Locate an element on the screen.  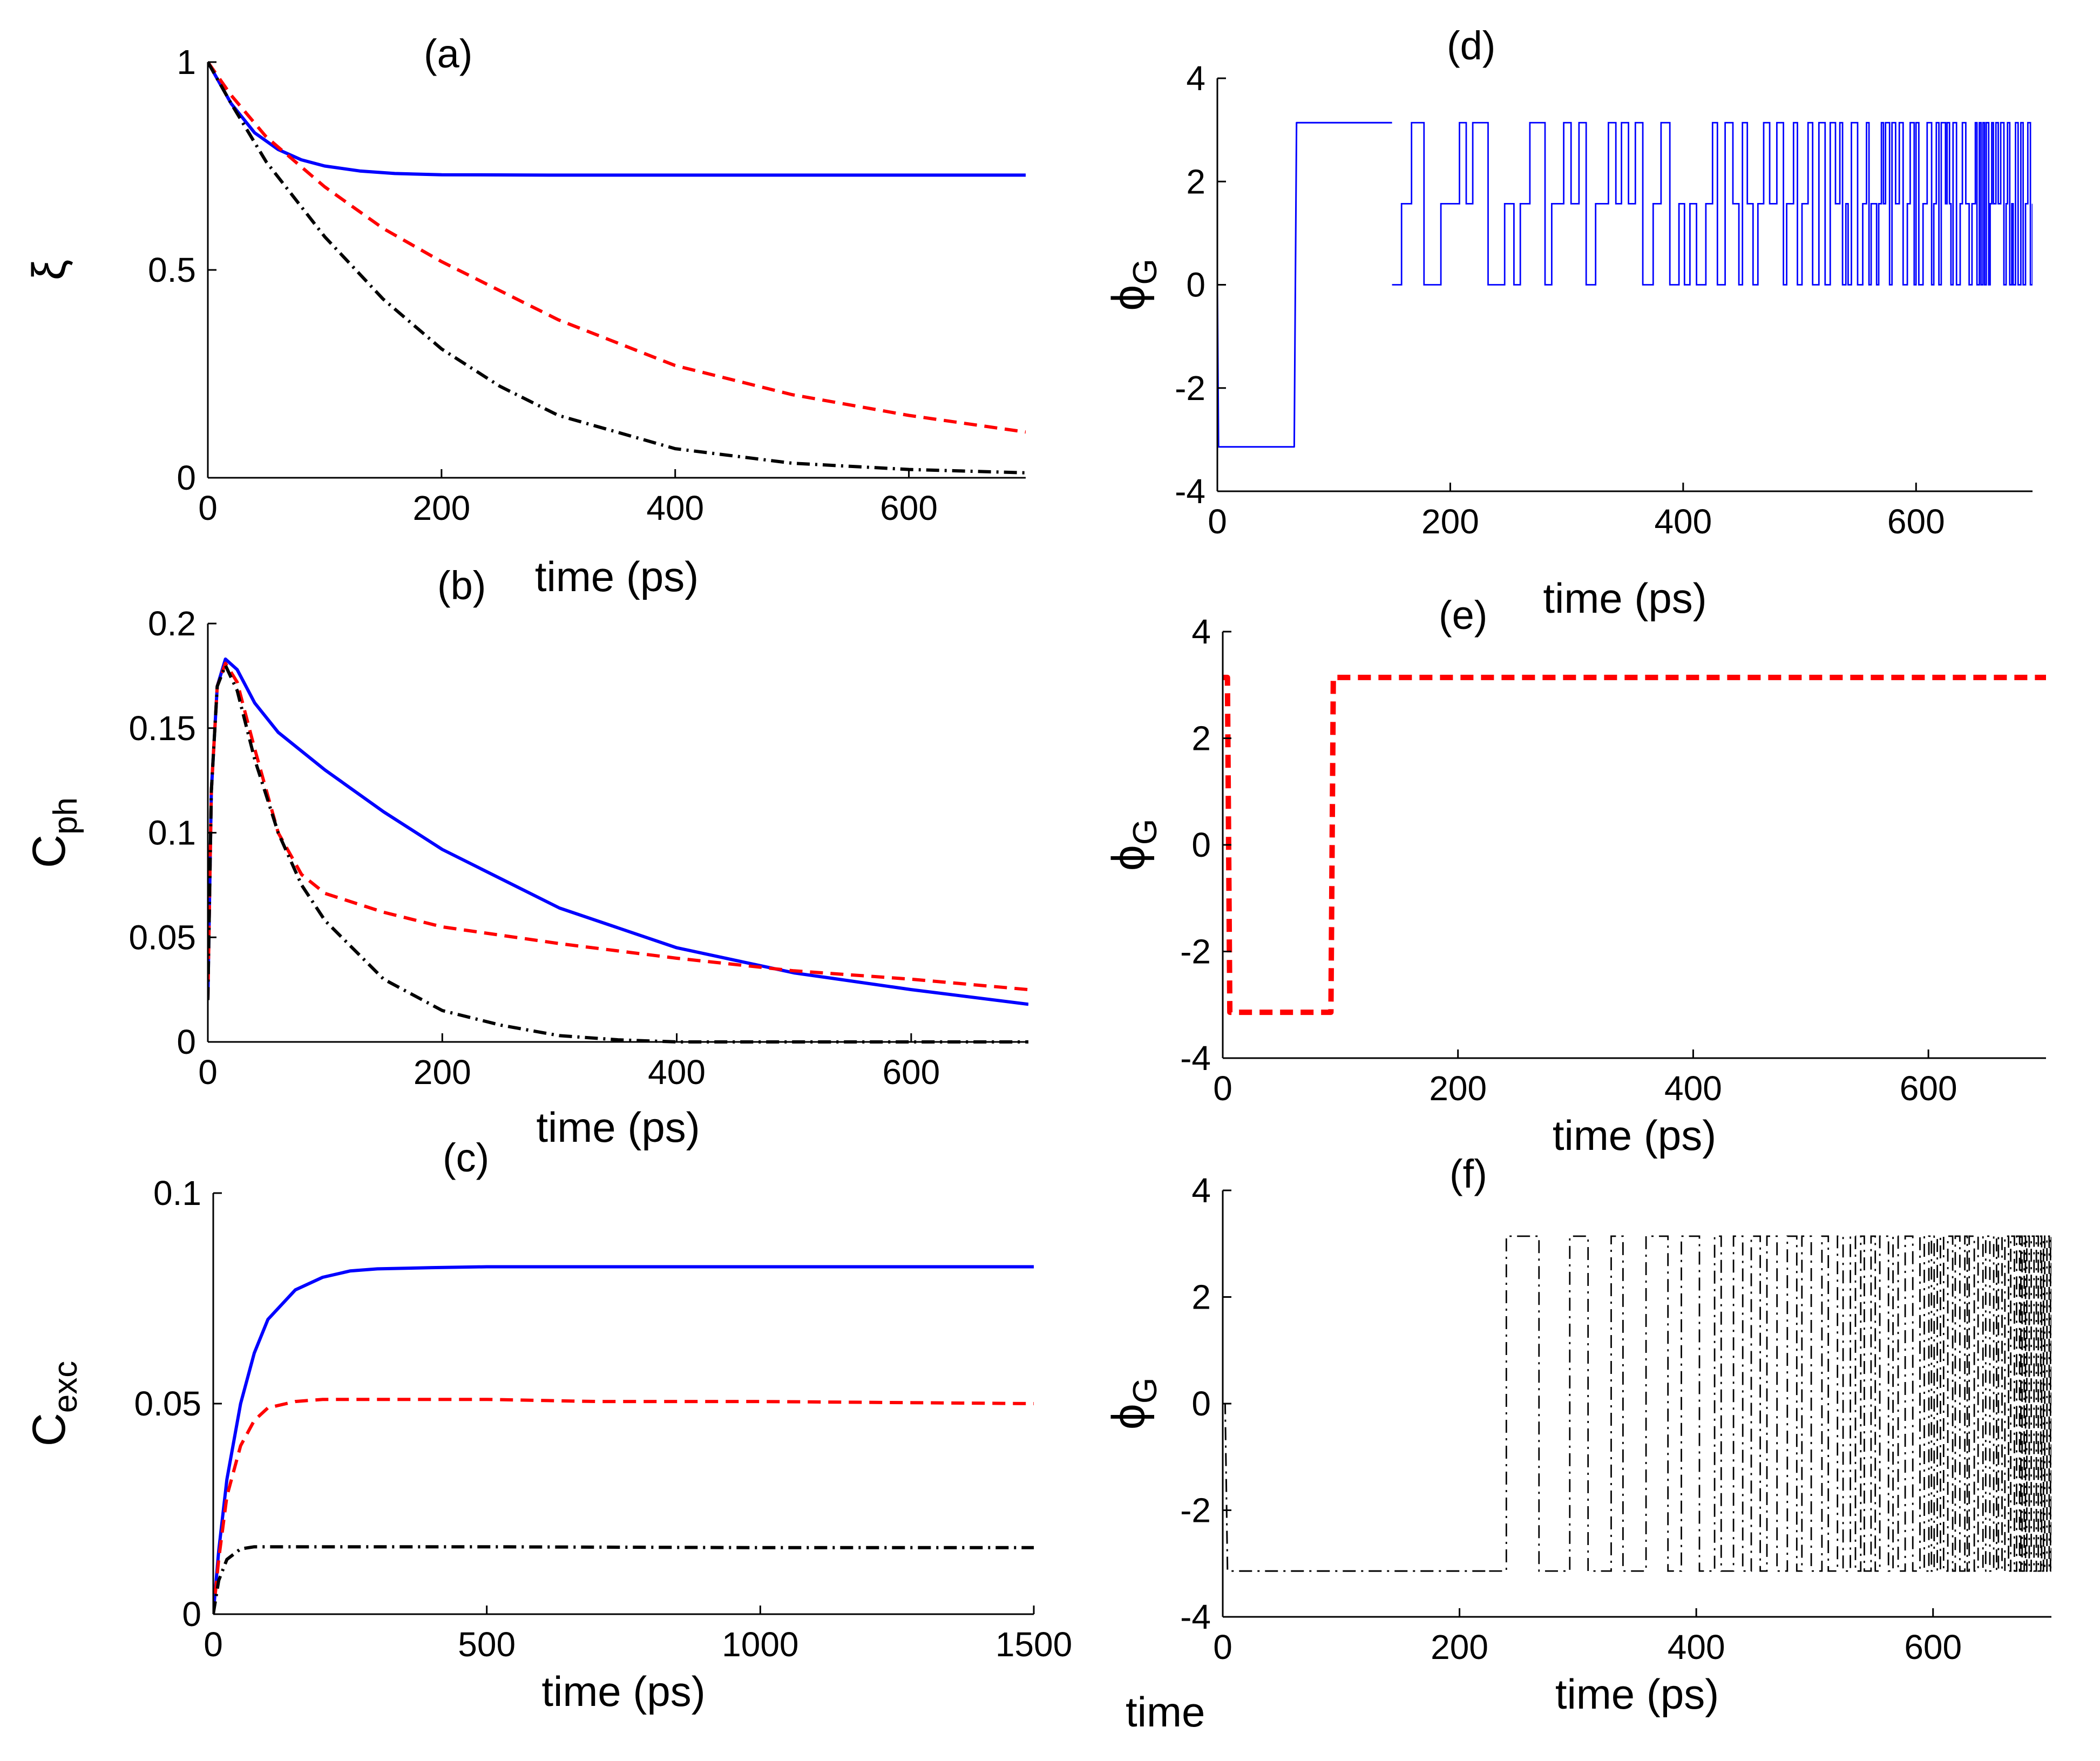
series-line-a-blue-solid is located at coordinates (617, 119).